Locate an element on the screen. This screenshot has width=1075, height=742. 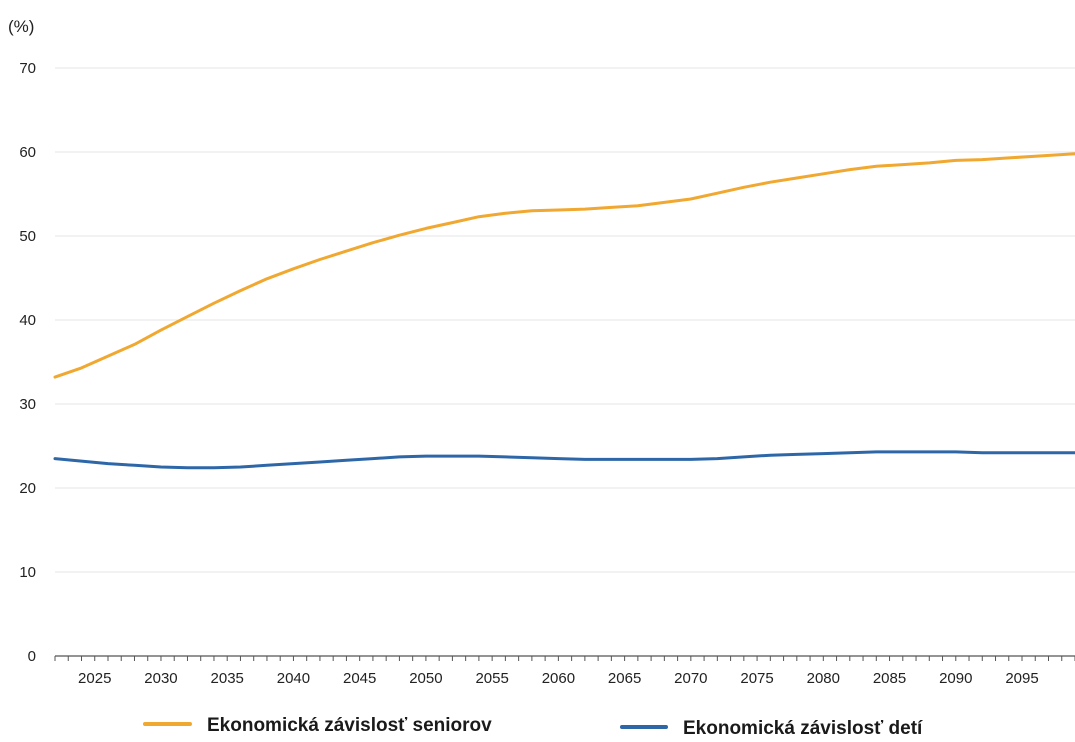
y-tick-label: 0 is located at coordinates (32, 656).